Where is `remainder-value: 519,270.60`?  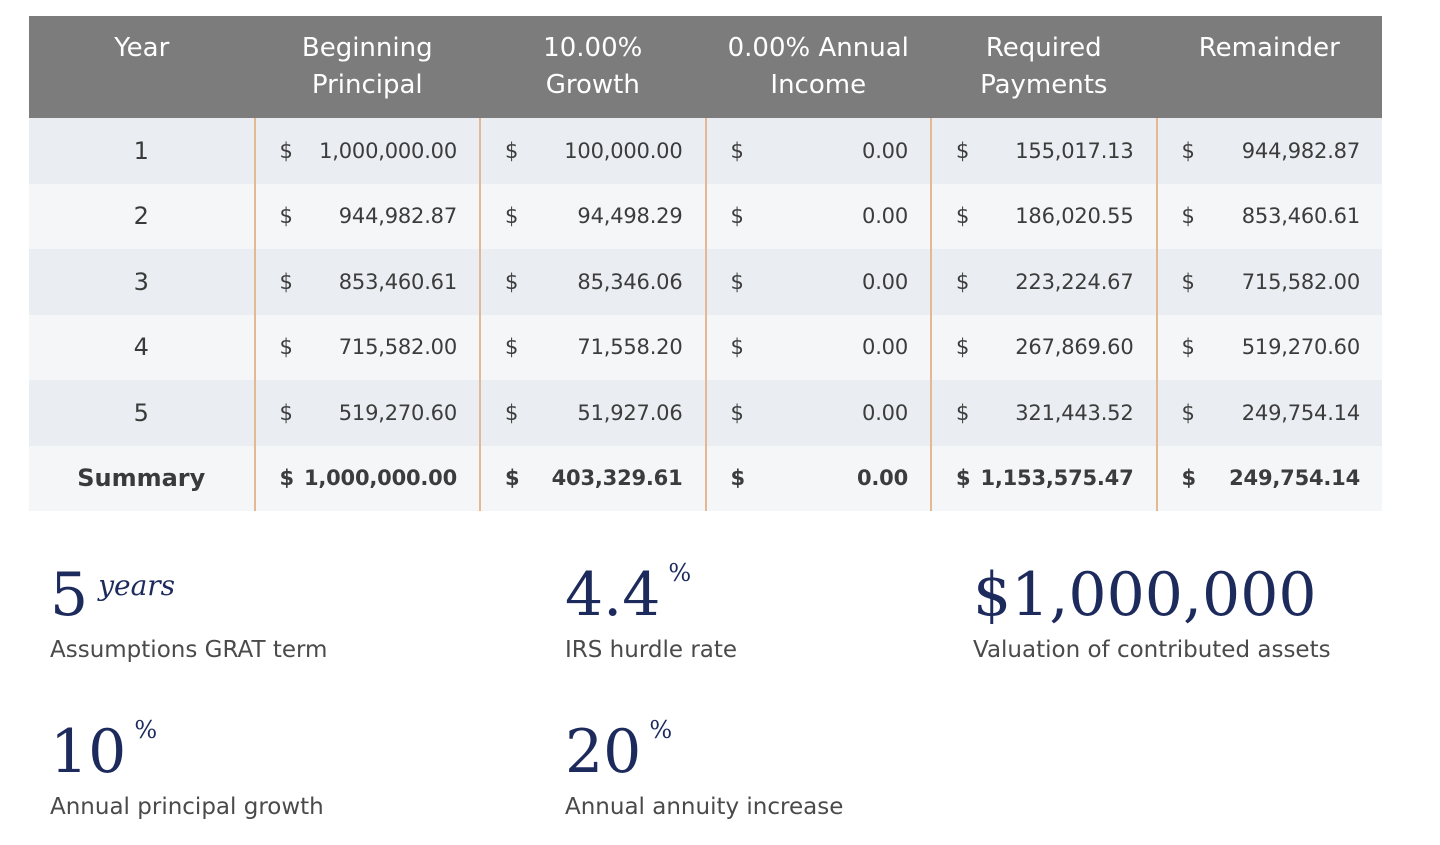 remainder-value: 519,270.60 is located at coordinates (1300, 347).